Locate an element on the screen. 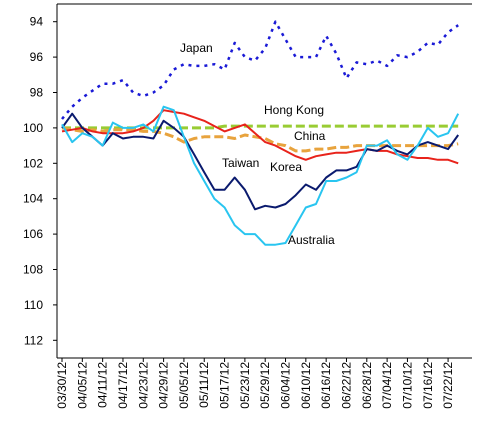 This screenshot has width=482, height=434. x-tick-label: 06/10/12 is located at coordinates (306, 385).